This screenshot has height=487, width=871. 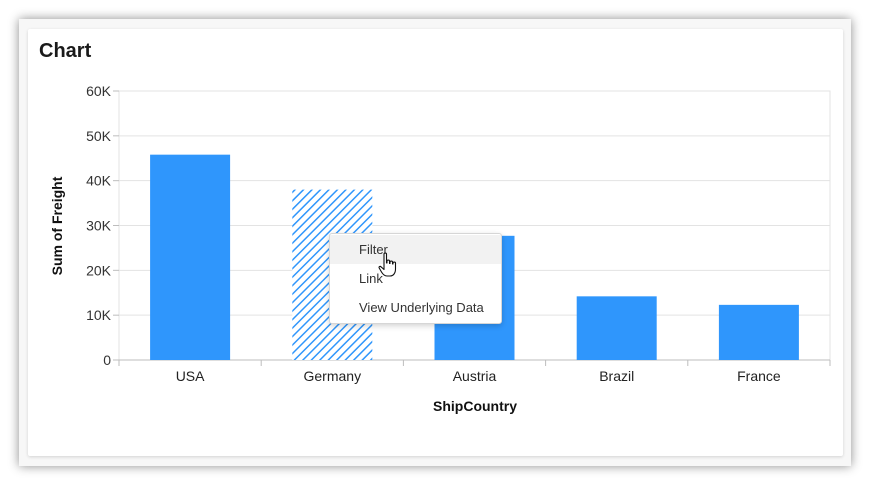 What do you see at coordinates (475, 376) in the screenshot?
I see `x-tick-label: Austria` at bounding box center [475, 376].